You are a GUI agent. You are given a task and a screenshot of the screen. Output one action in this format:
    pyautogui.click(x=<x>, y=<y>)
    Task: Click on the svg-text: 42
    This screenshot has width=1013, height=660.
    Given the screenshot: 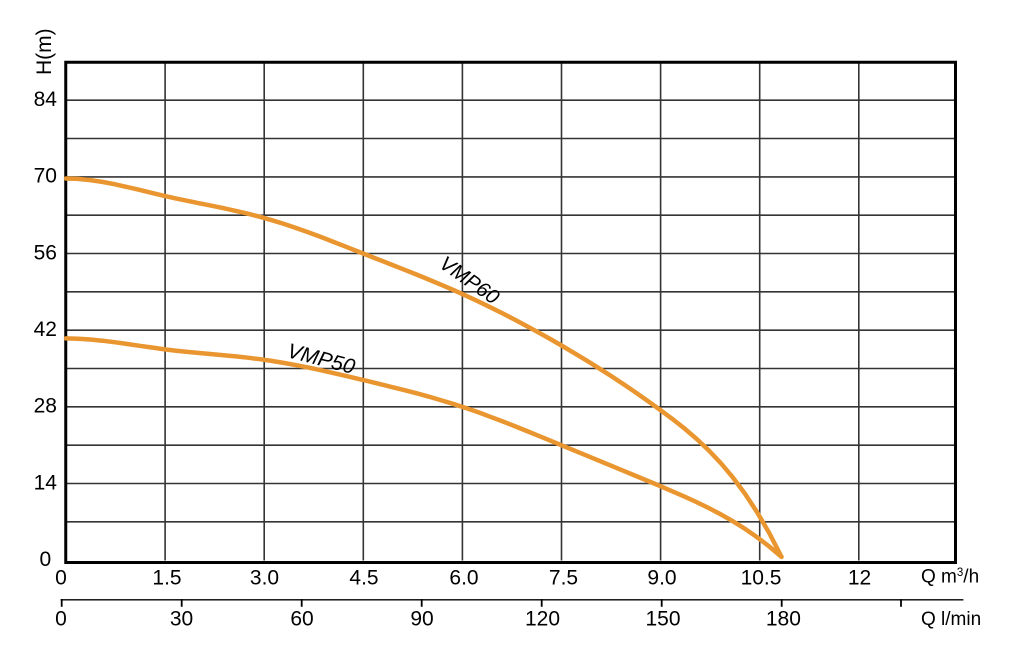 What is the action you would take?
    pyautogui.click(x=45, y=329)
    